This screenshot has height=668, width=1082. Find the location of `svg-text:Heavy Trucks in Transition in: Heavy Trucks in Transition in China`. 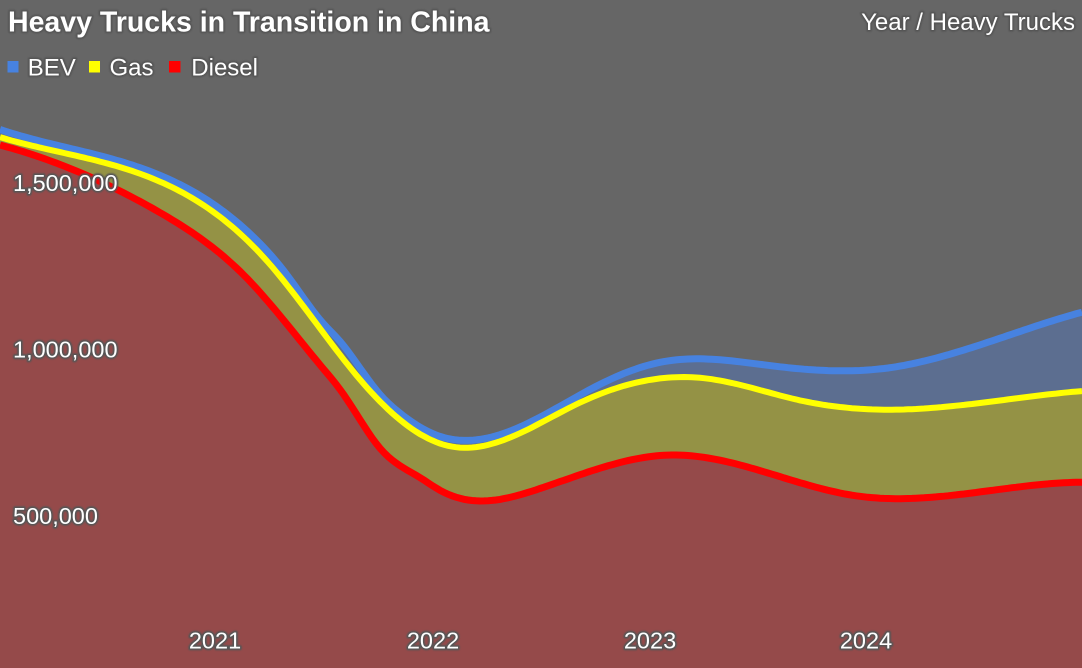

svg-text:Heavy Trucks in Transition in: Heavy Trucks in Transition in China is located at coordinates (249, 23).